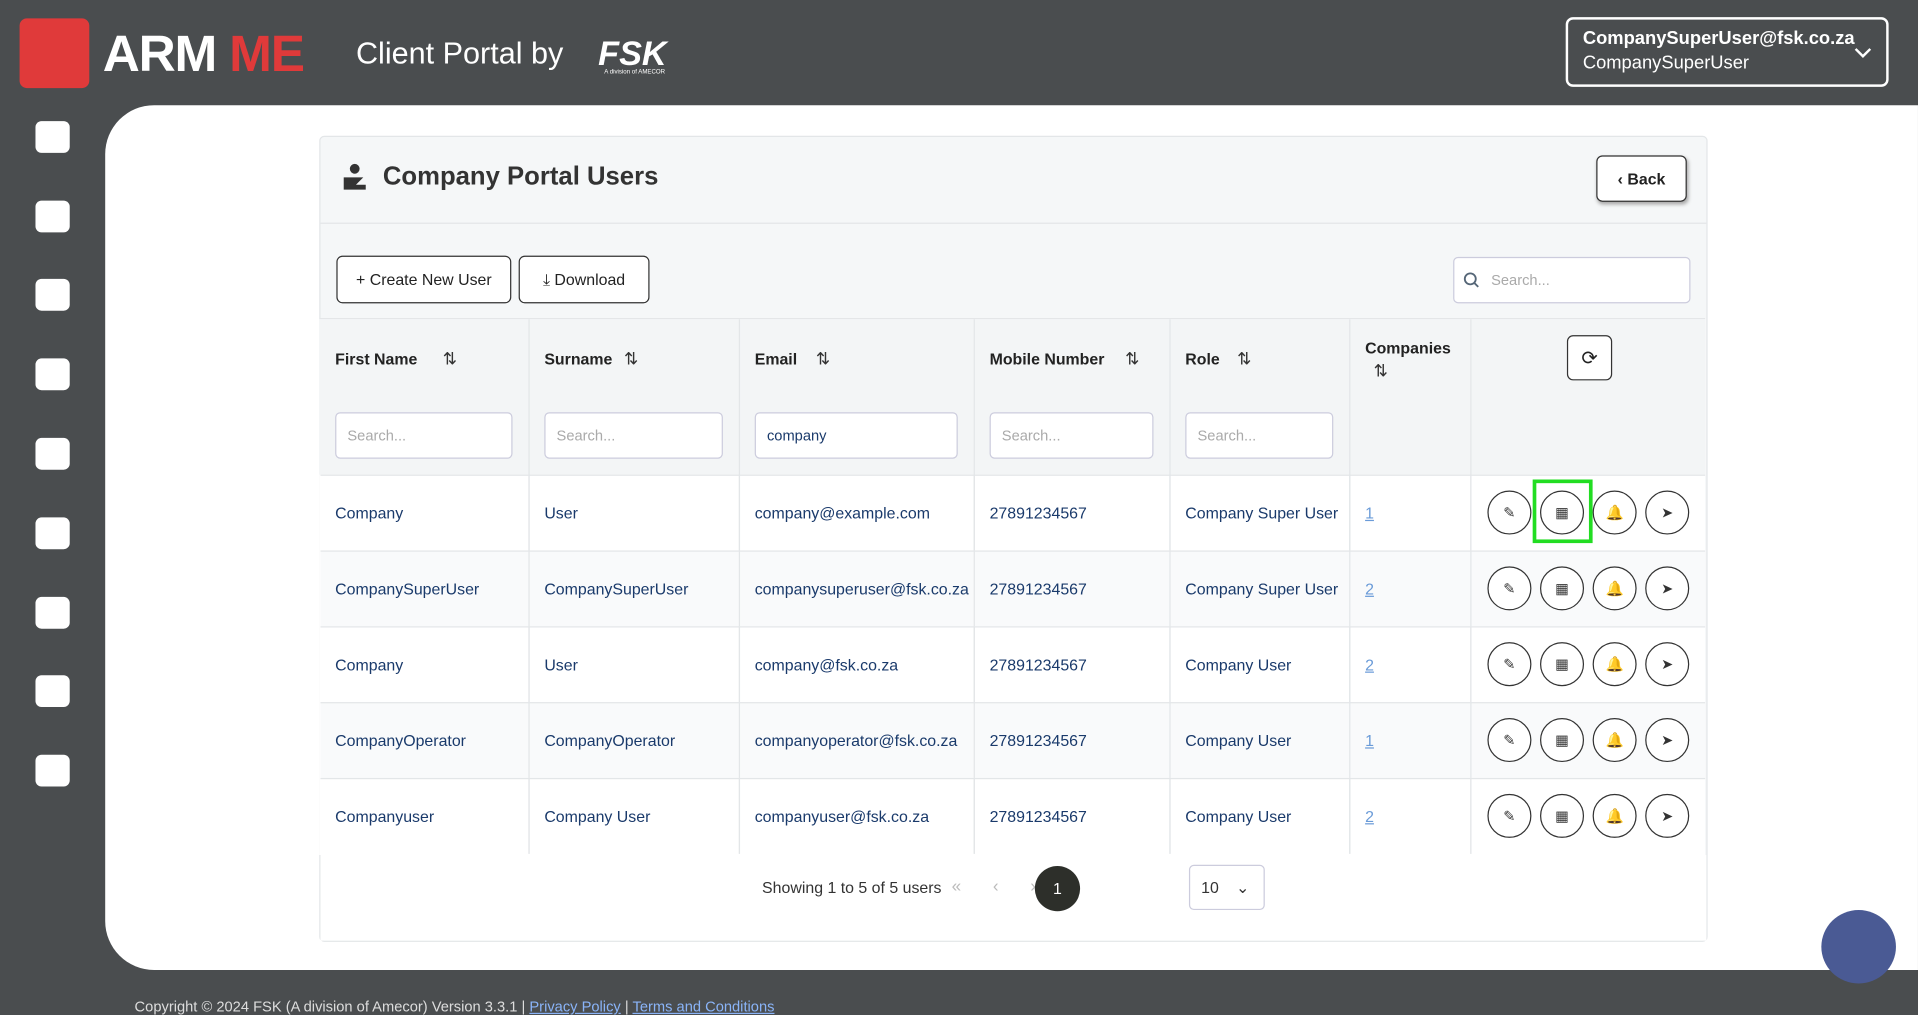  Describe the element at coordinates (267, 53) in the screenshot. I see `logo-right: ME` at that location.